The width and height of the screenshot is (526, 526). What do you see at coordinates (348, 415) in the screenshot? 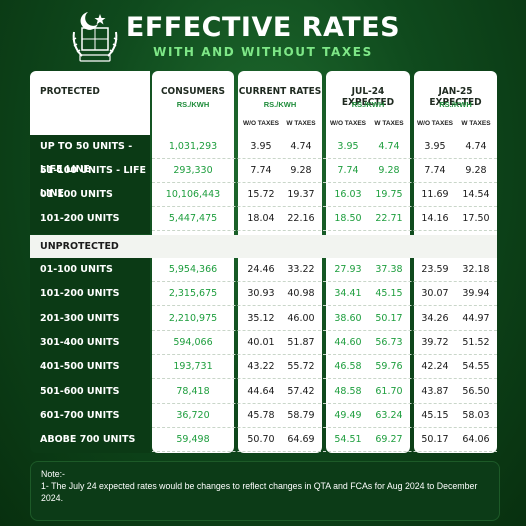
I see `cell-jul-wo: 49.49` at bounding box center [348, 415].